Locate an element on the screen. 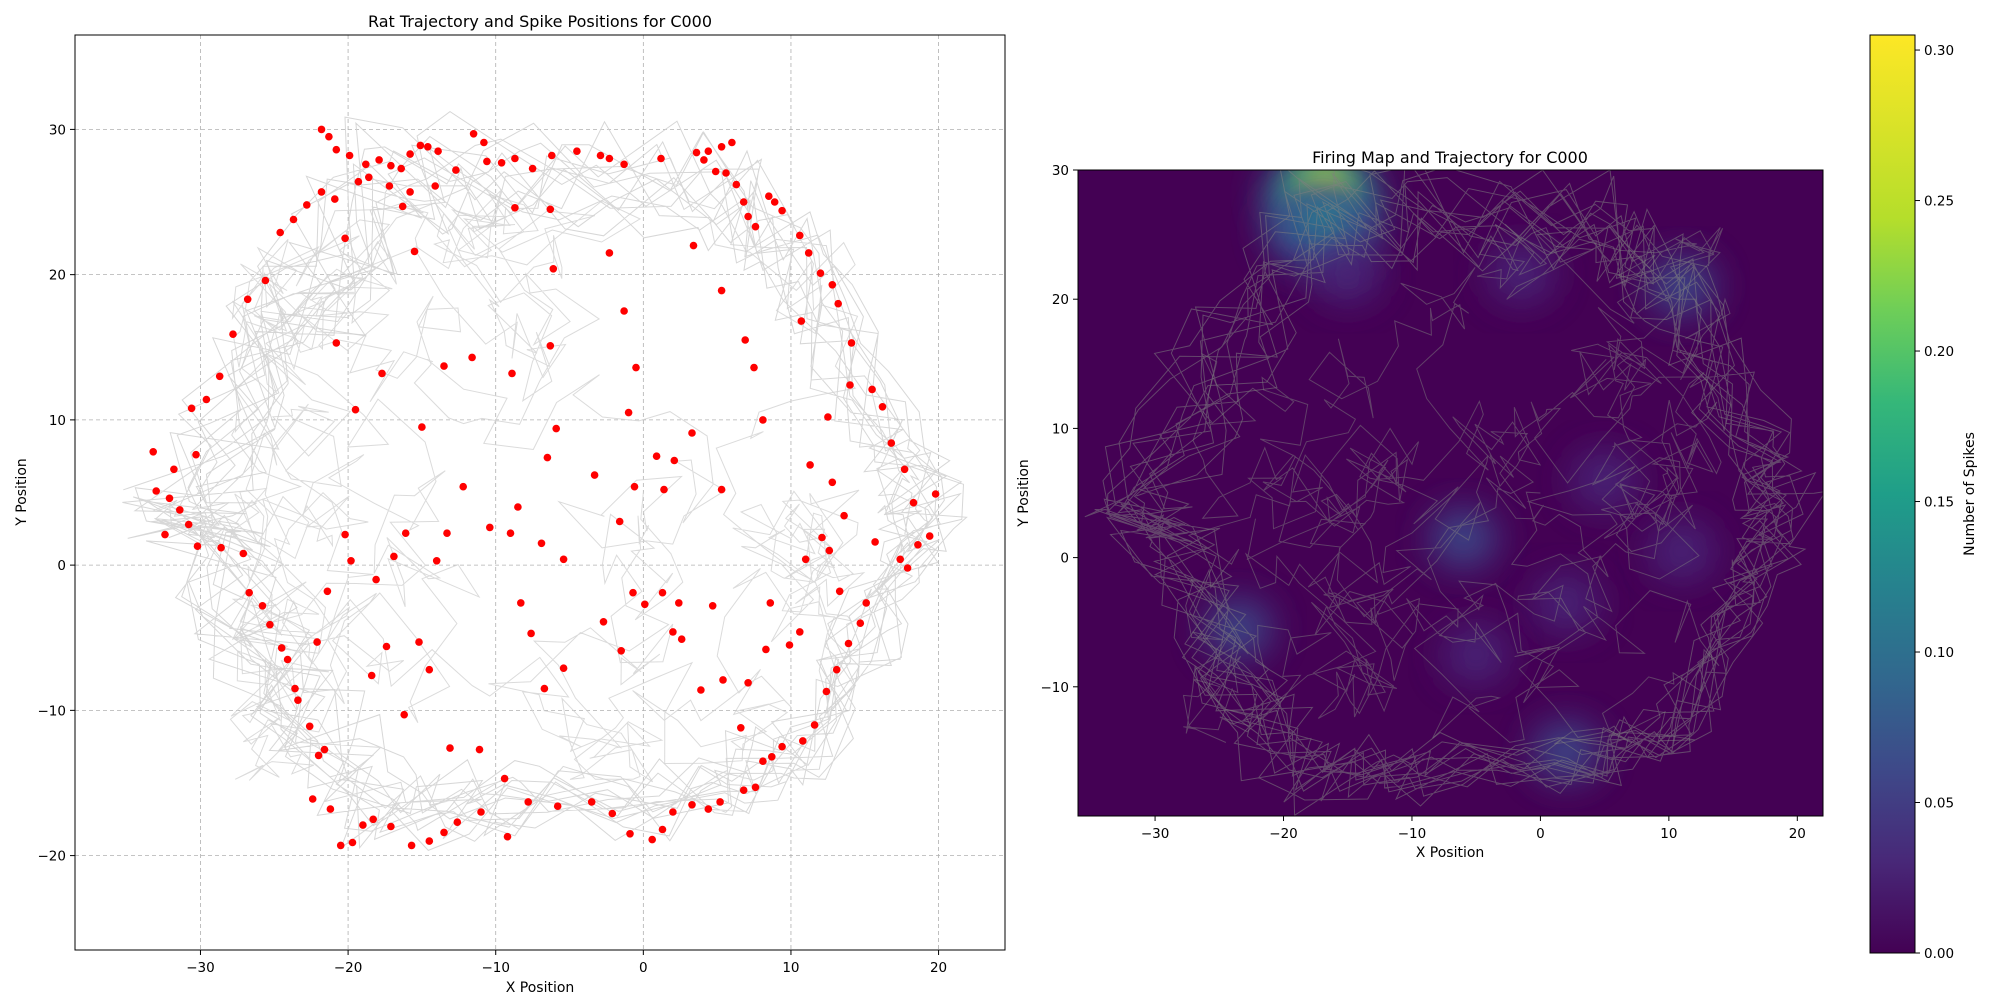 The image size is (2000, 1000). x-tick-label: −30 is located at coordinates (200, 968).